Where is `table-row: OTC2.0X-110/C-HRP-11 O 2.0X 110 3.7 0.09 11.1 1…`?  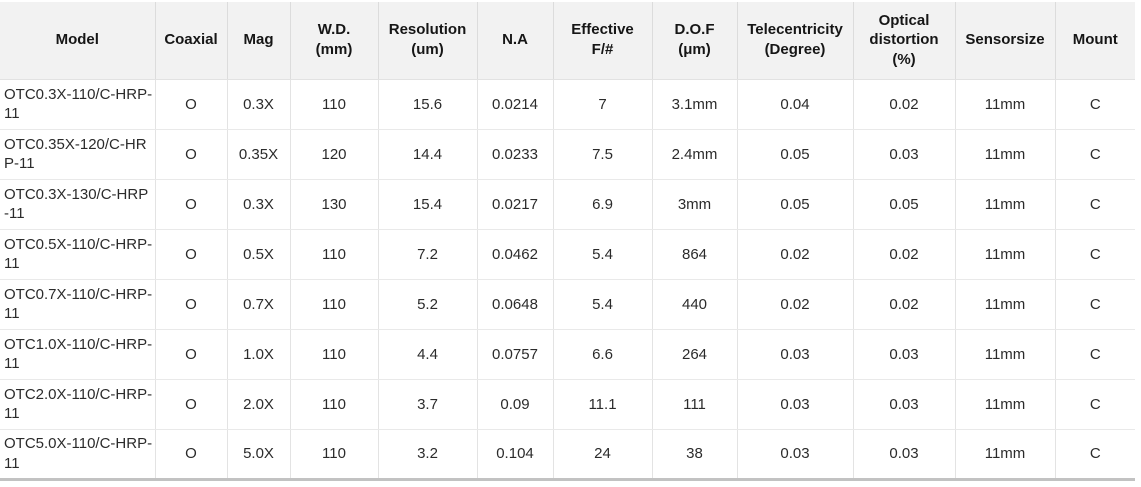 table-row: OTC2.0X-110/C-HRP-11 O 2.0X 110 3.7 0.09 11.1 1… is located at coordinates (567, 404).